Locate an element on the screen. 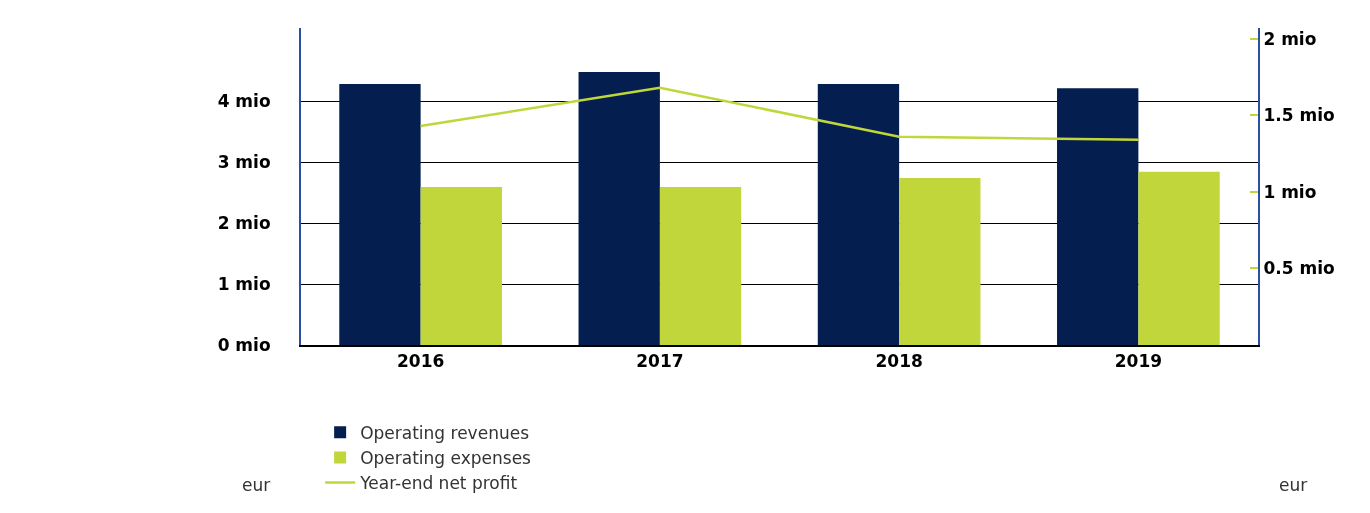  legend-label: Operating revenues is located at coordinates (445, 432).